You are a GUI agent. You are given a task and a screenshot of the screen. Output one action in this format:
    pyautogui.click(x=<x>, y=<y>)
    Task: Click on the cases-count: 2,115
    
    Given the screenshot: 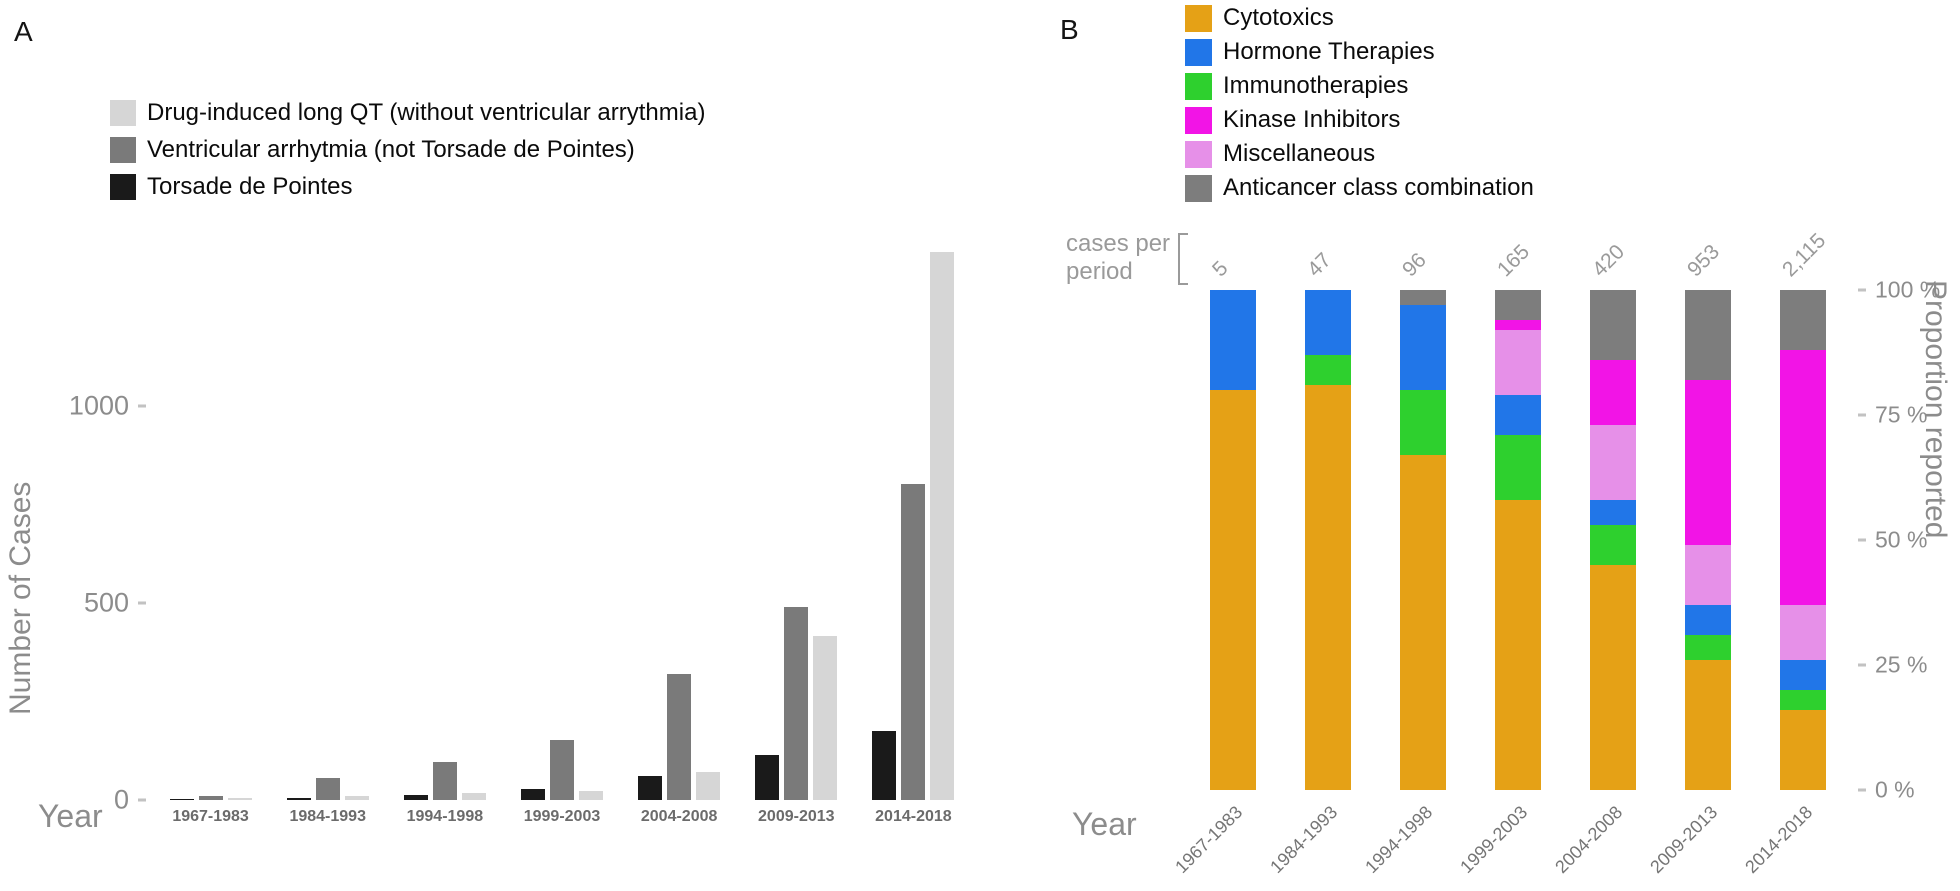 What is the action you would take?
    pyautogui.click(x=1804, y=255)
    